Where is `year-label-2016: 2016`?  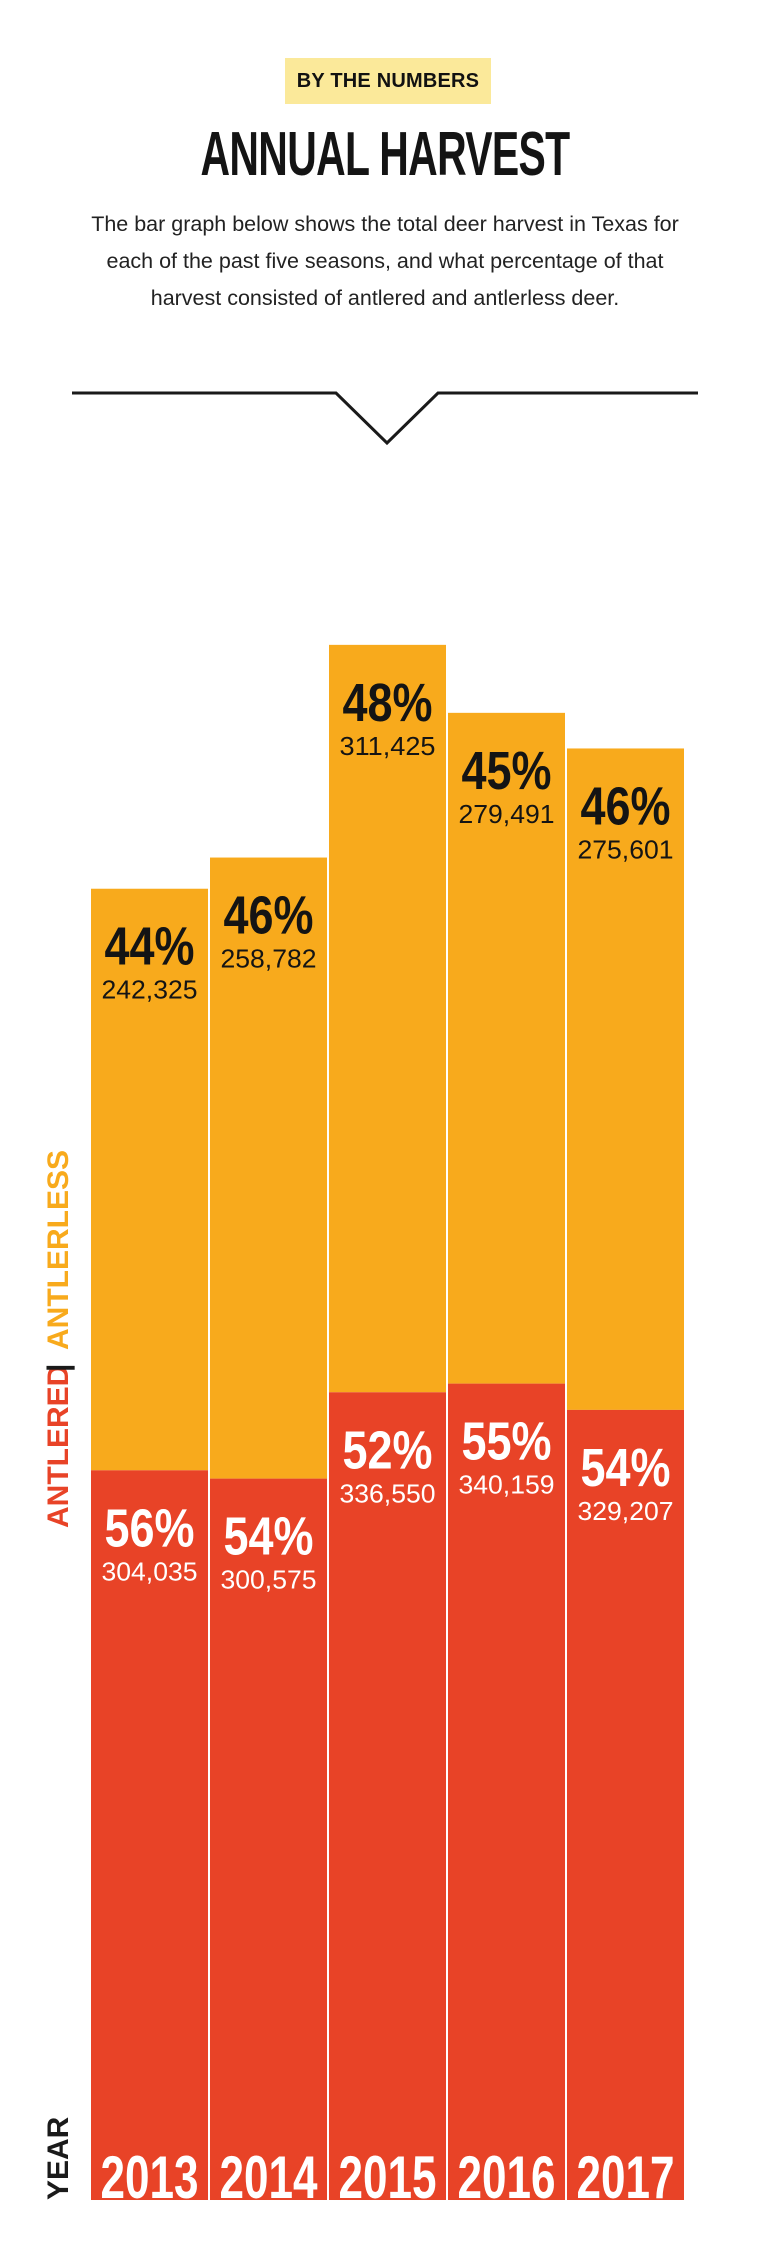 year-label-2016: 2016 is located at coordinates (507, 2177).